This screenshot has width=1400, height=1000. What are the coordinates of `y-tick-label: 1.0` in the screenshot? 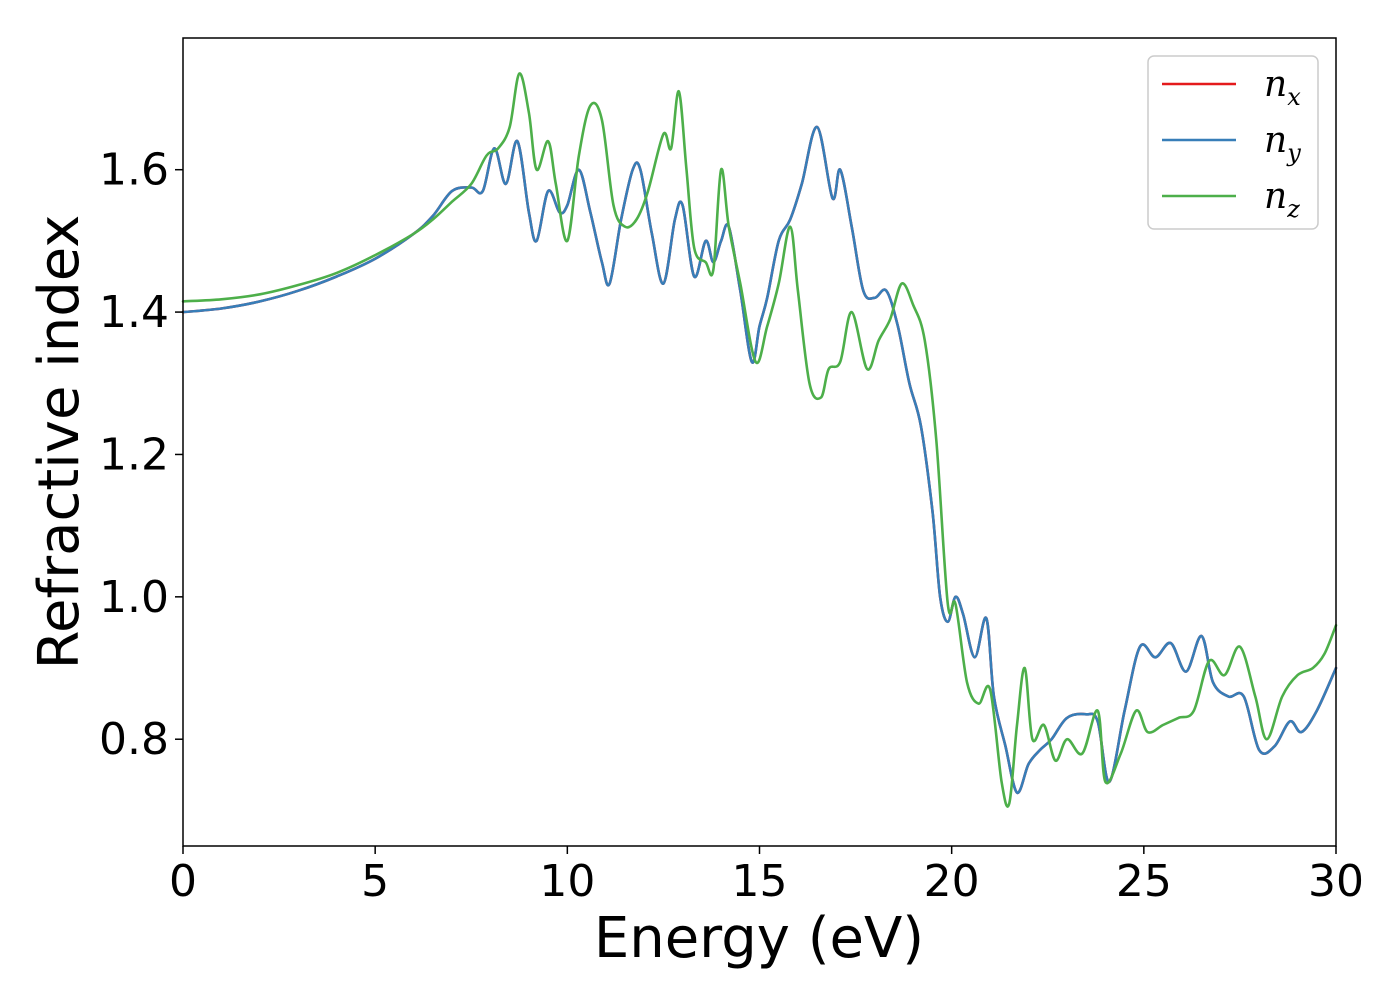 It's located at (134, 597).